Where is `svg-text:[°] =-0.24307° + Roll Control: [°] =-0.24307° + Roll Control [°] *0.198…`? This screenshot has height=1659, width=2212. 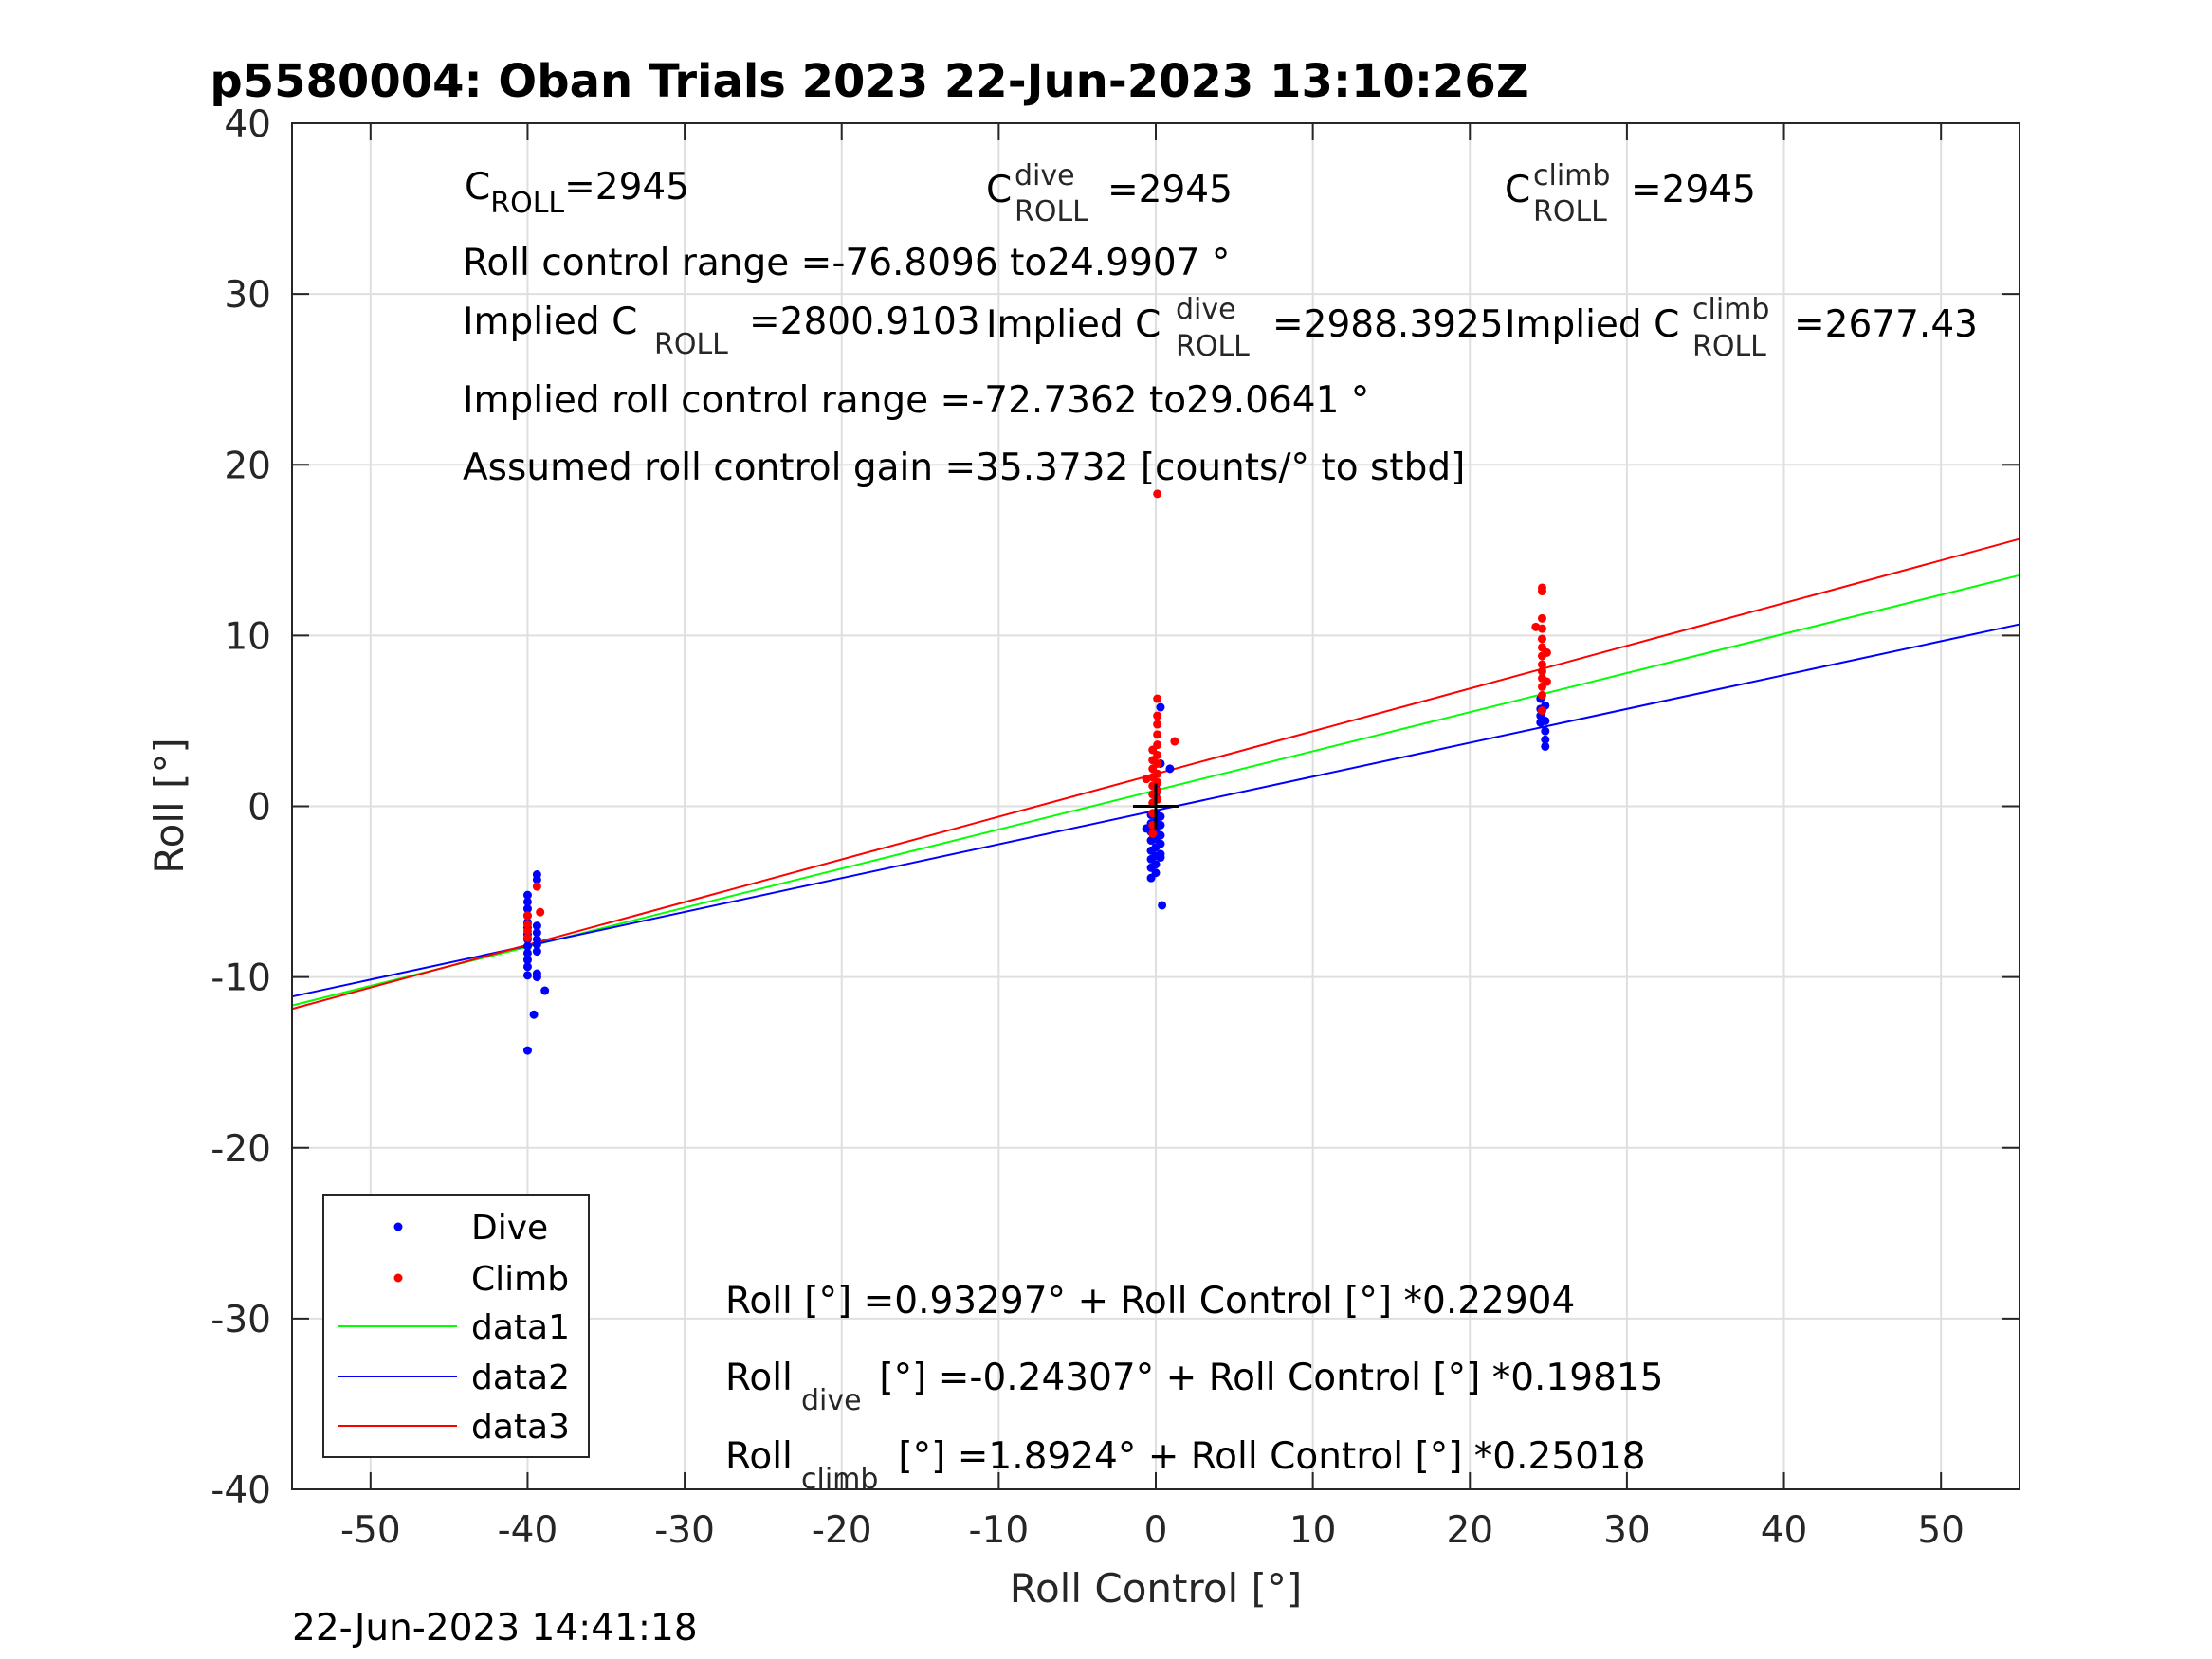 svg-text:[°] =-0.24307° + Roll Control: [°] =-0.24307° + Roll Control [°] *0.198… is located at coordinates (1265, 1378).